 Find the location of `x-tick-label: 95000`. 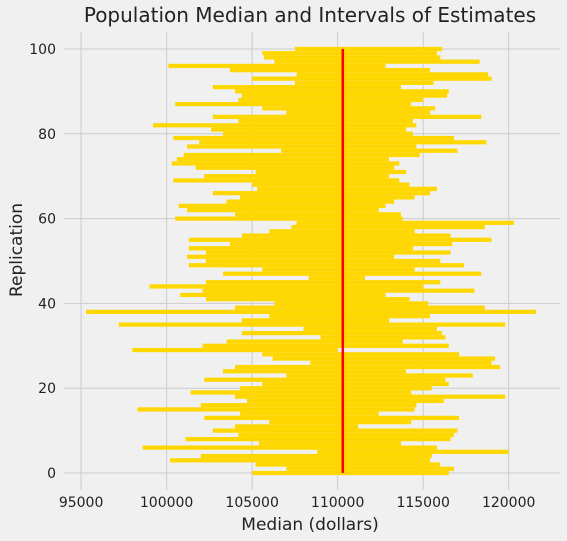

x-tick-label: 95000 is located at coordinates (81, 503).